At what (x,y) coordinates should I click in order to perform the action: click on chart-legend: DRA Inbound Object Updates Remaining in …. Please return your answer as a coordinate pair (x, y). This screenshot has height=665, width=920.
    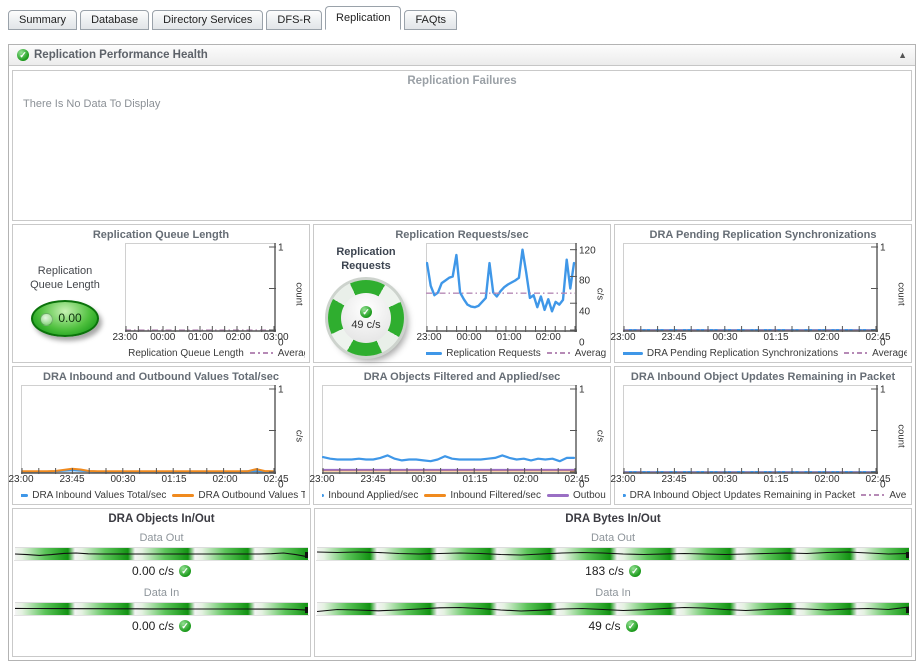
    Looking at the image, I should click on (765, 495).